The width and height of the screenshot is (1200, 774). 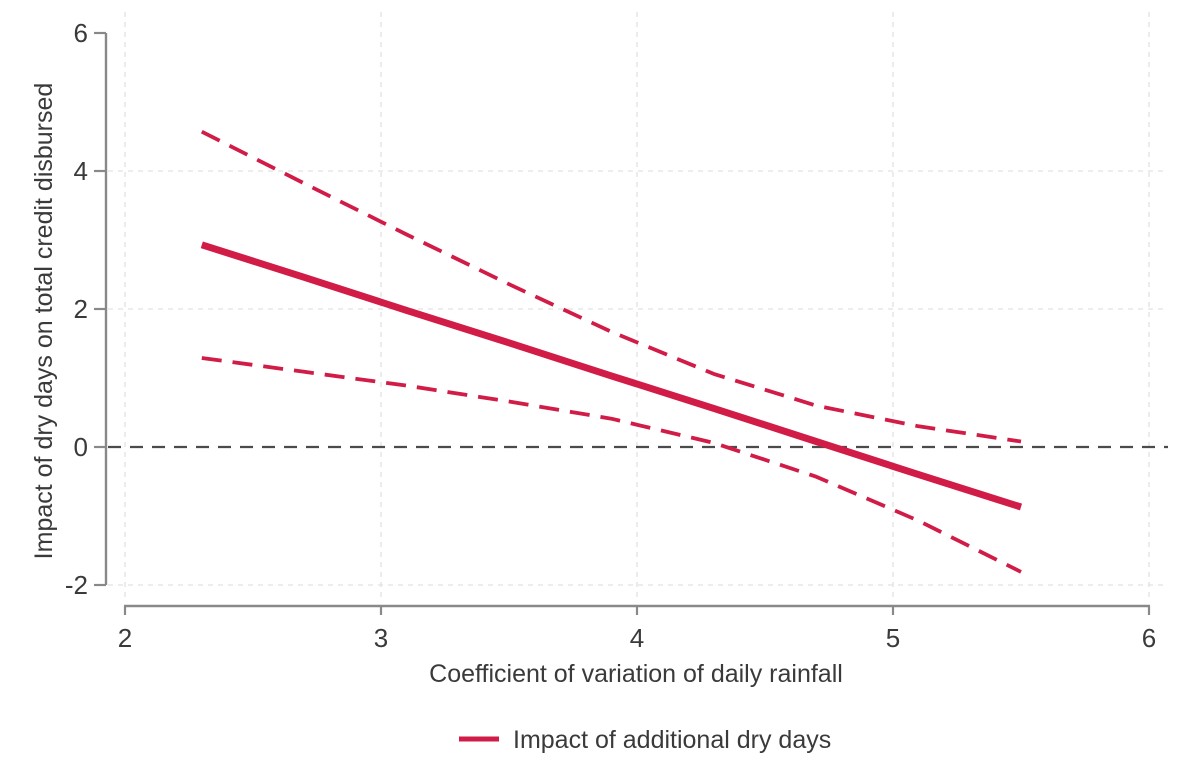 What do you see at coordinates (381, 638) in the screenshot?
I see `x-axis-tick-label: 3` at bounding box center [381, 638].